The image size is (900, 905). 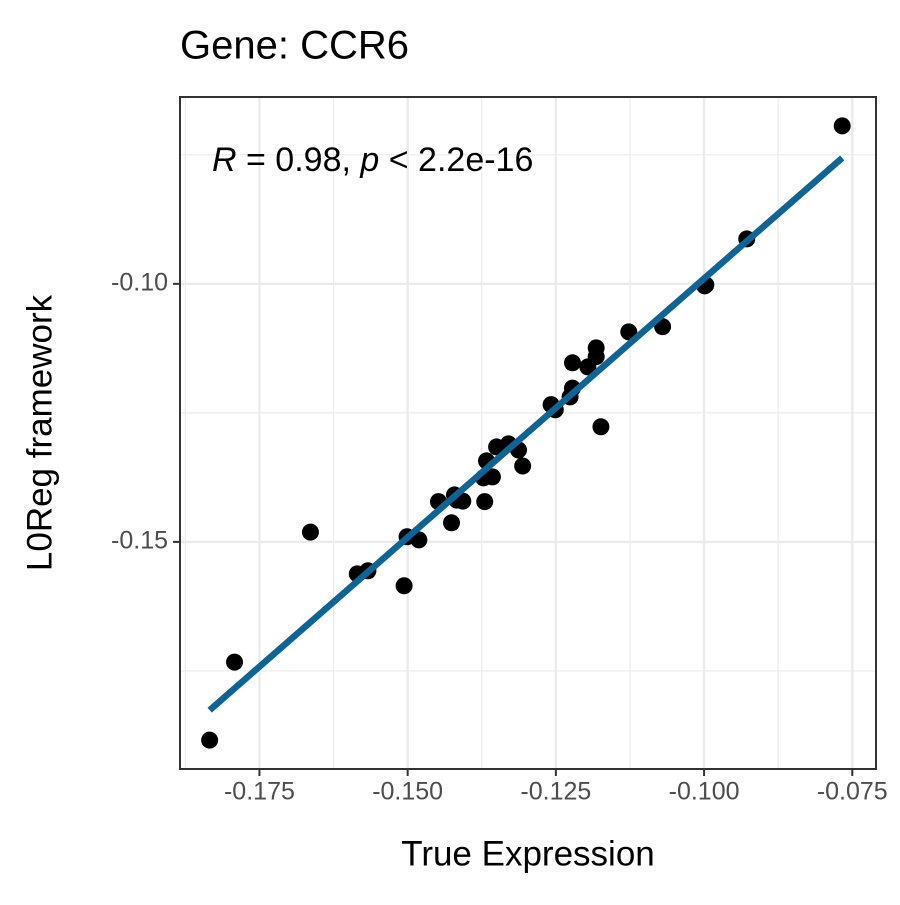 What do you see at coordinates (407, 792) in the screenshot?
I see `x-tick-label: -0.150` at bounding box center [407, 792].